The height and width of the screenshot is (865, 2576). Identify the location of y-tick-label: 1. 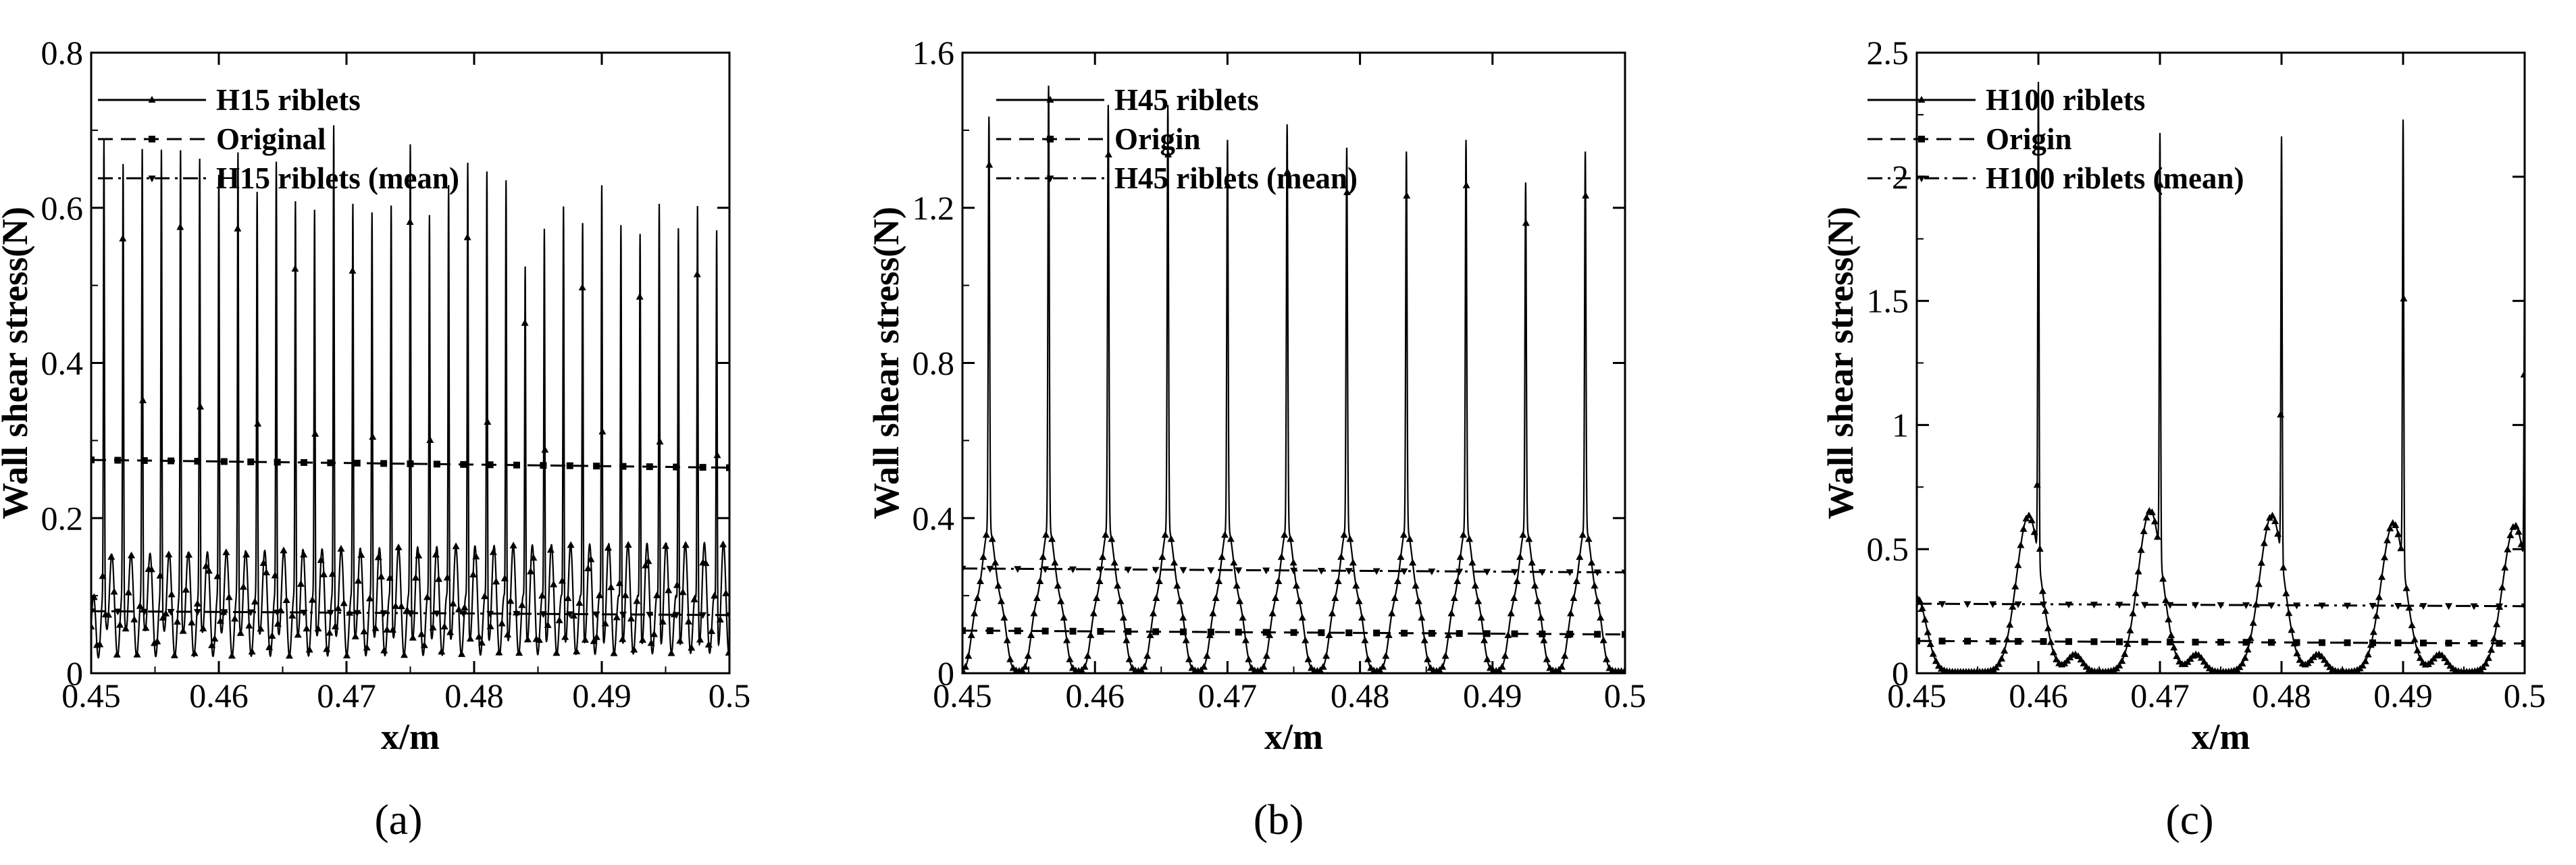
(1900, 425).